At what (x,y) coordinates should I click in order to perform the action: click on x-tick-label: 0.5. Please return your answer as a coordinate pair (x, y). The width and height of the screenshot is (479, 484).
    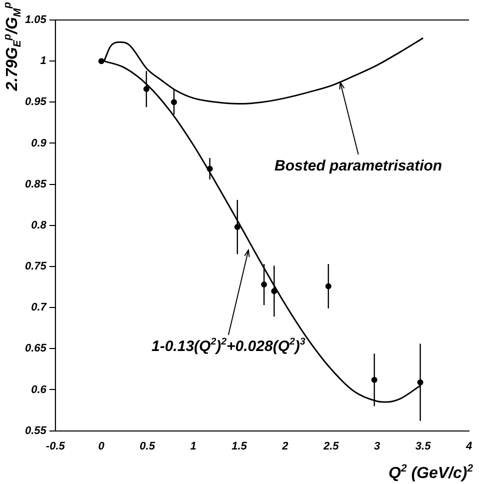
    Looking at the image, I should click on (148, 446).